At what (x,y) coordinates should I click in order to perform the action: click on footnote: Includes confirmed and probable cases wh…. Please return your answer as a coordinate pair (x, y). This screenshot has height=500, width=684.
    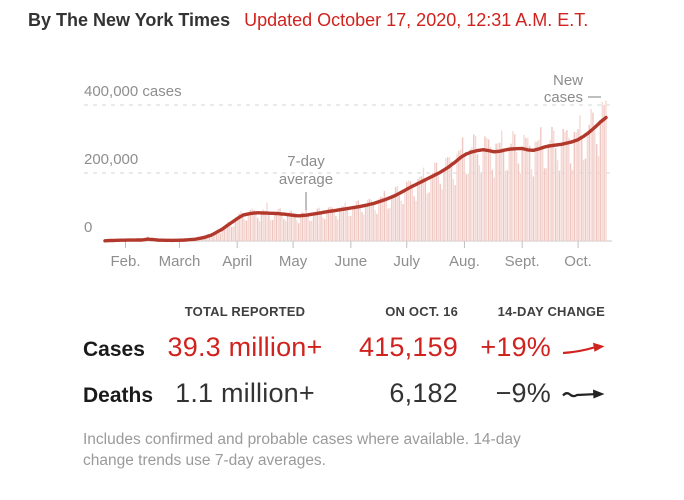
    Looking at the image, I should click on (302, 450).